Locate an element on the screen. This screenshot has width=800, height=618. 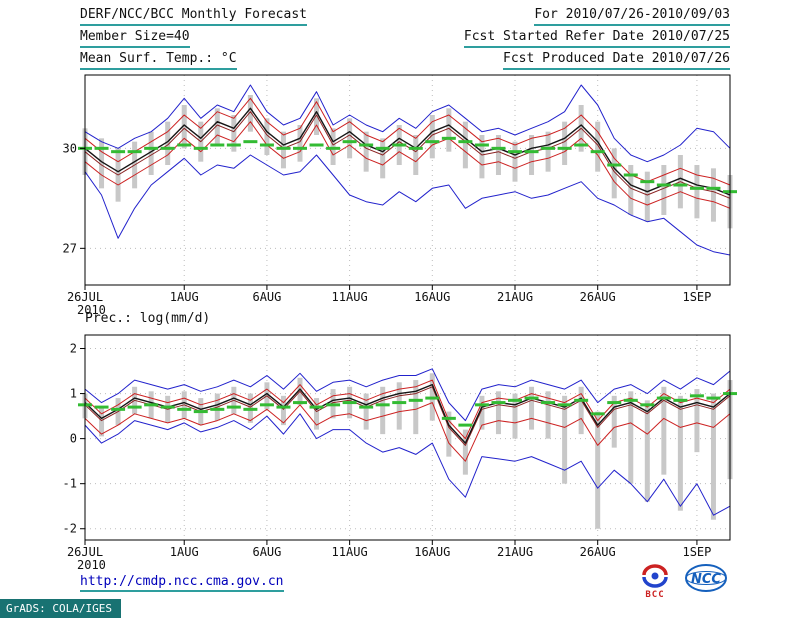
svg-text: -2 is located at coordinates (70, 529).